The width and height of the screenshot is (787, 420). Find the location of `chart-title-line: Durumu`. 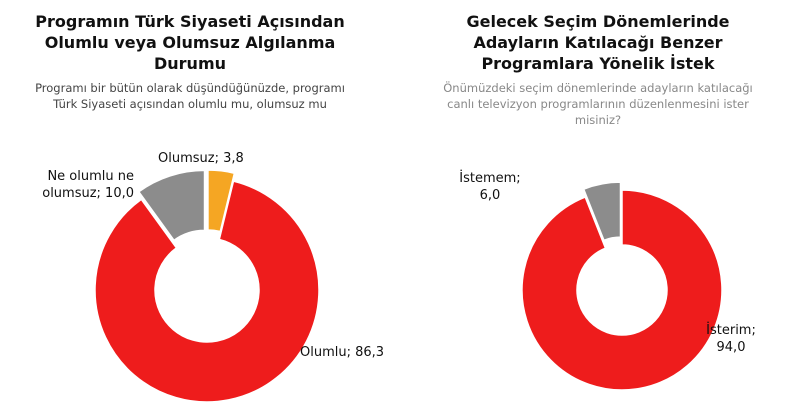

chart-title-line: Durumu is located at coordinates (190, 63).